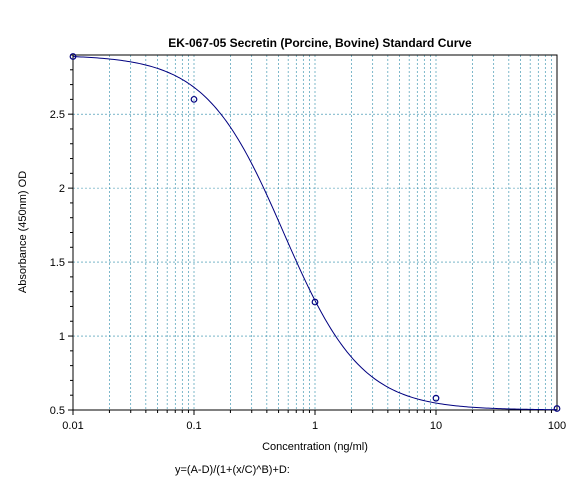 This screenshot has height=499, width=580. I want to click on y-tick-label: 1, so click(62, 337).